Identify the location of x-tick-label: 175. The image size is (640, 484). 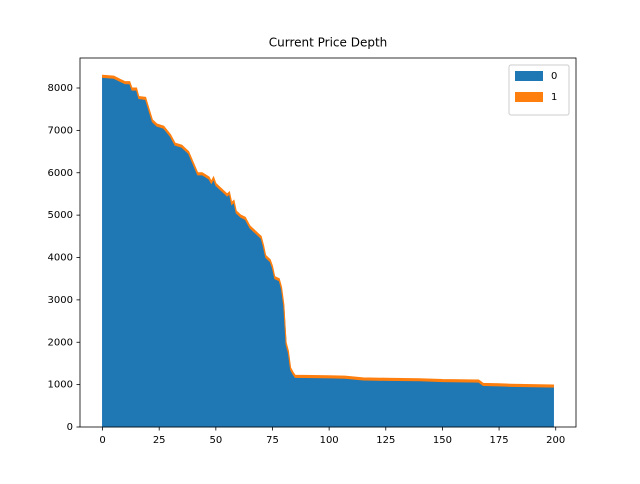
(499, 440).